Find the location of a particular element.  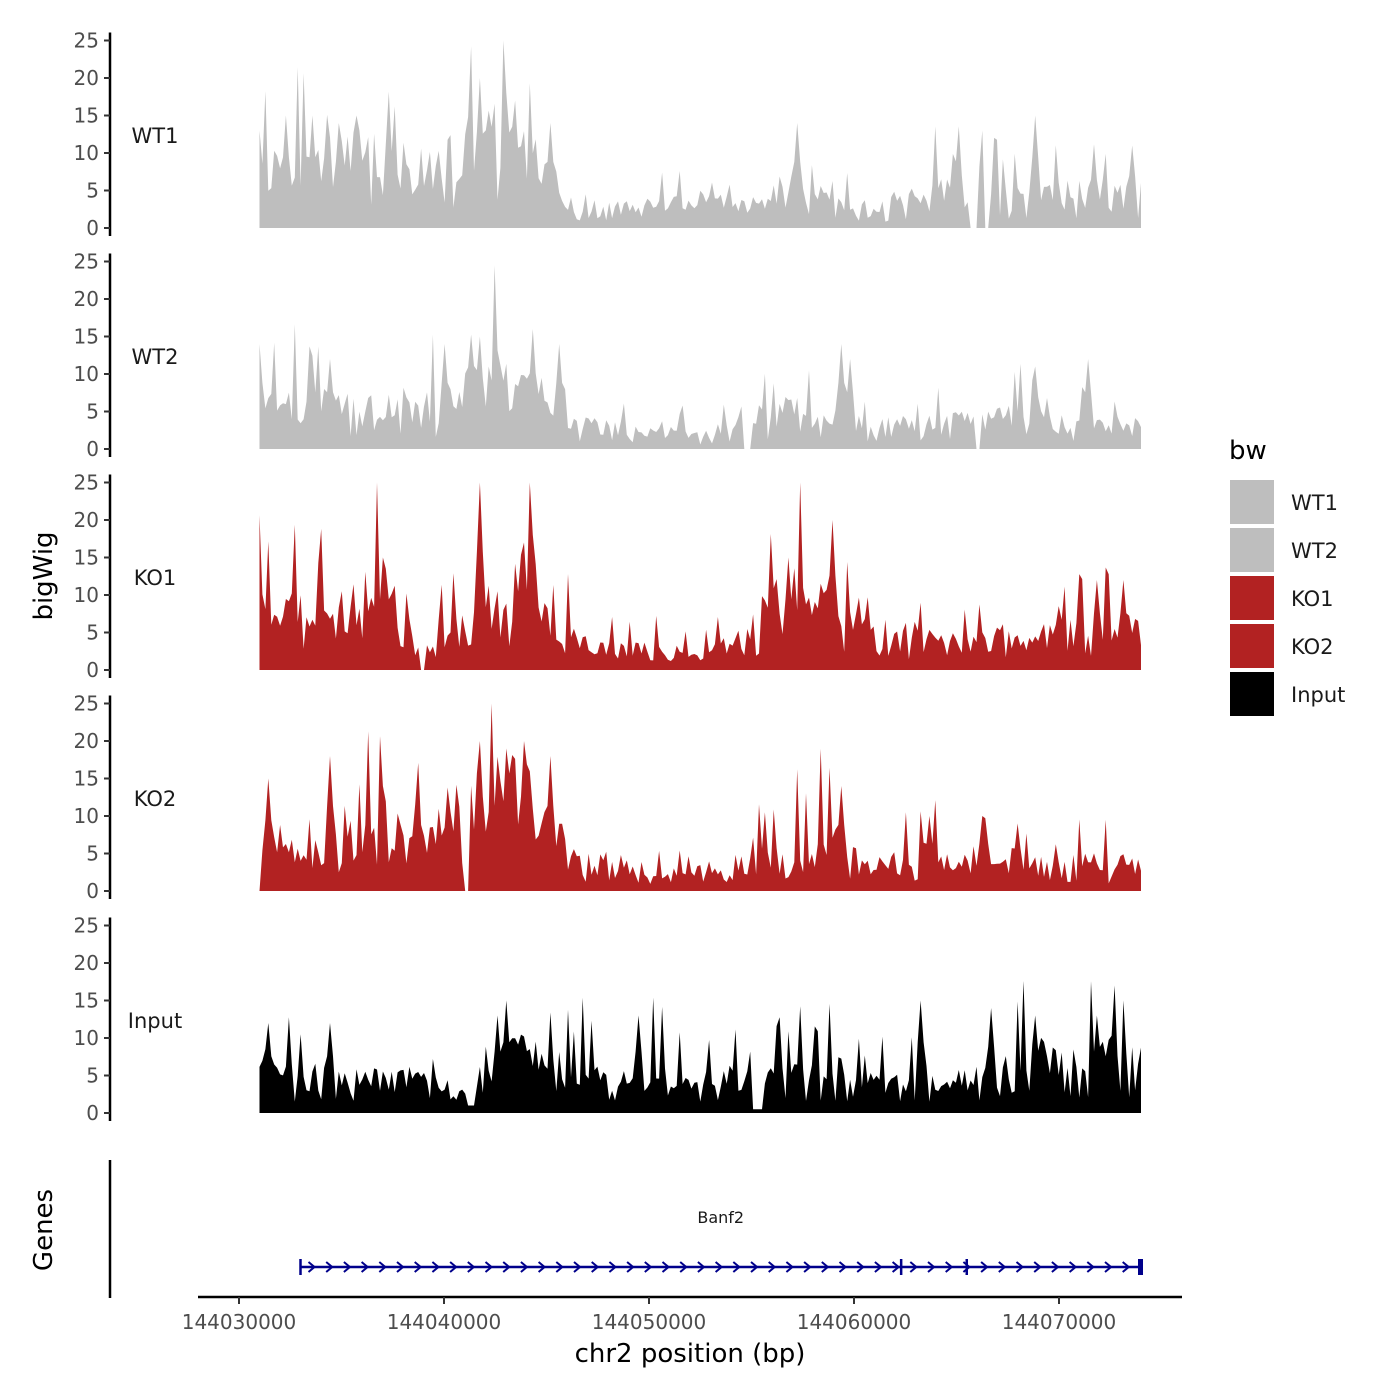

legend-item-wt1: WT1 is located at coordinates (1284, 502).